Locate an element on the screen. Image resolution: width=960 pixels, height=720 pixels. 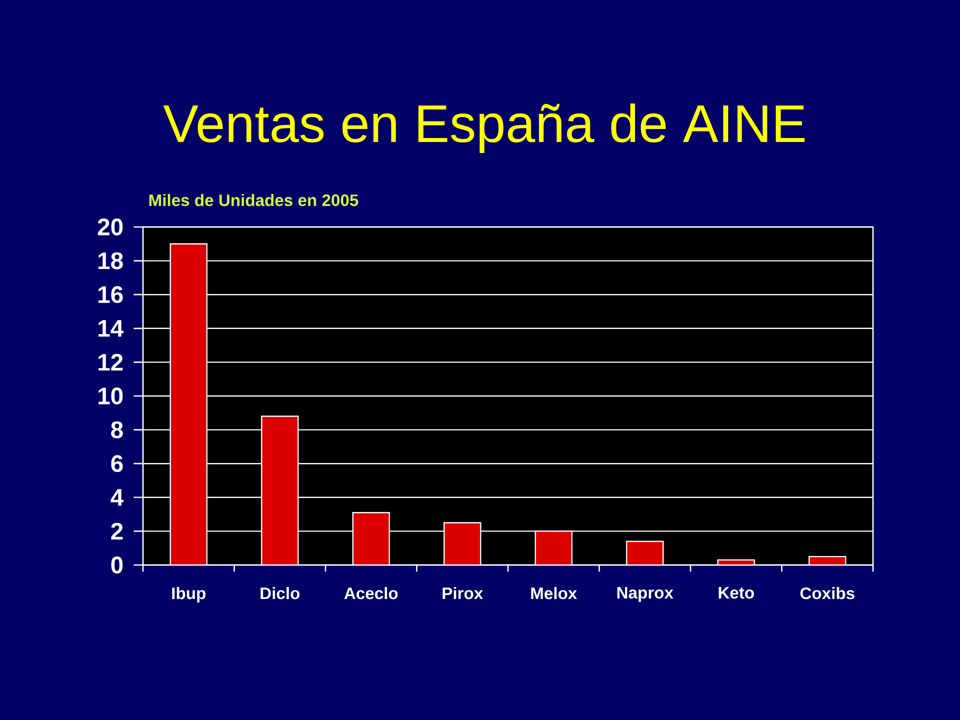
x-tick-label: Naprox is located at coordinates (645, 594).